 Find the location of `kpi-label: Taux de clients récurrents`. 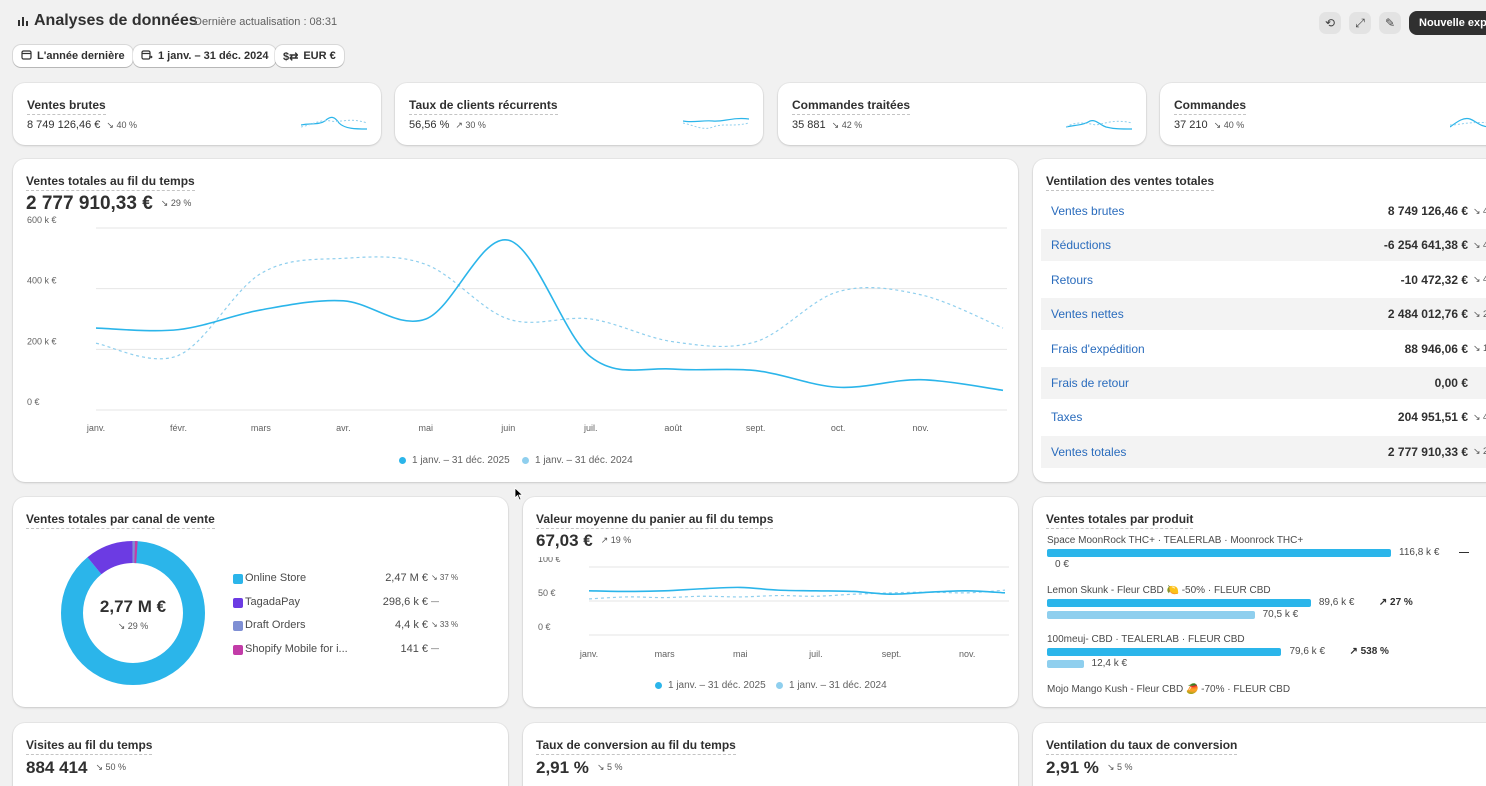

kpi-label: Taux de clients récurrents is located at coordinates (483, 106).